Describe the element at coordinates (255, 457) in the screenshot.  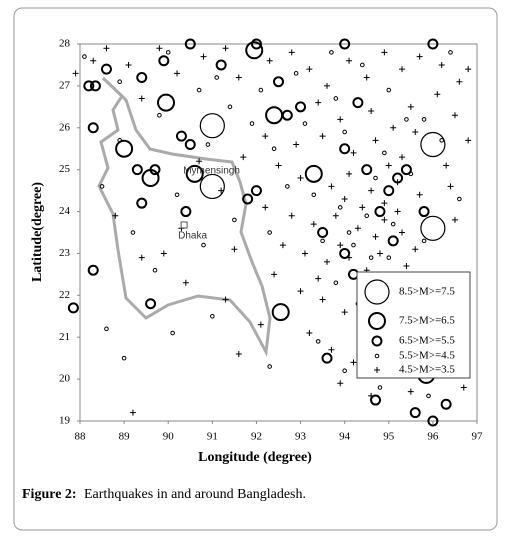
I see `x-axis-title: Longitude (degree)` at that location.